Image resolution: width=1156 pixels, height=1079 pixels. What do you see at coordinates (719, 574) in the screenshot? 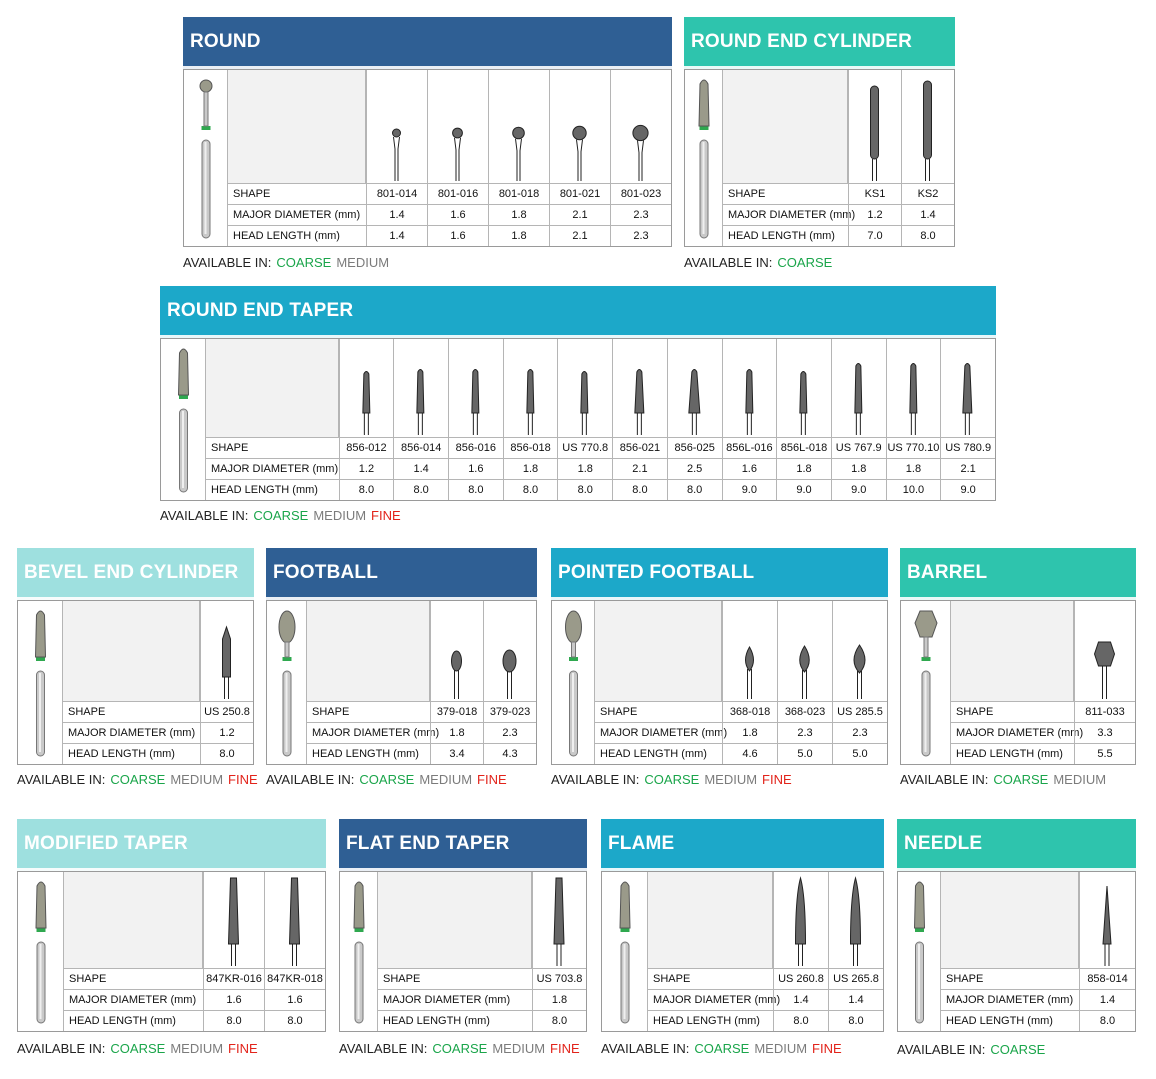
I see `card-title: POINTED FOOTBALL` at bounding box center [719, 574].